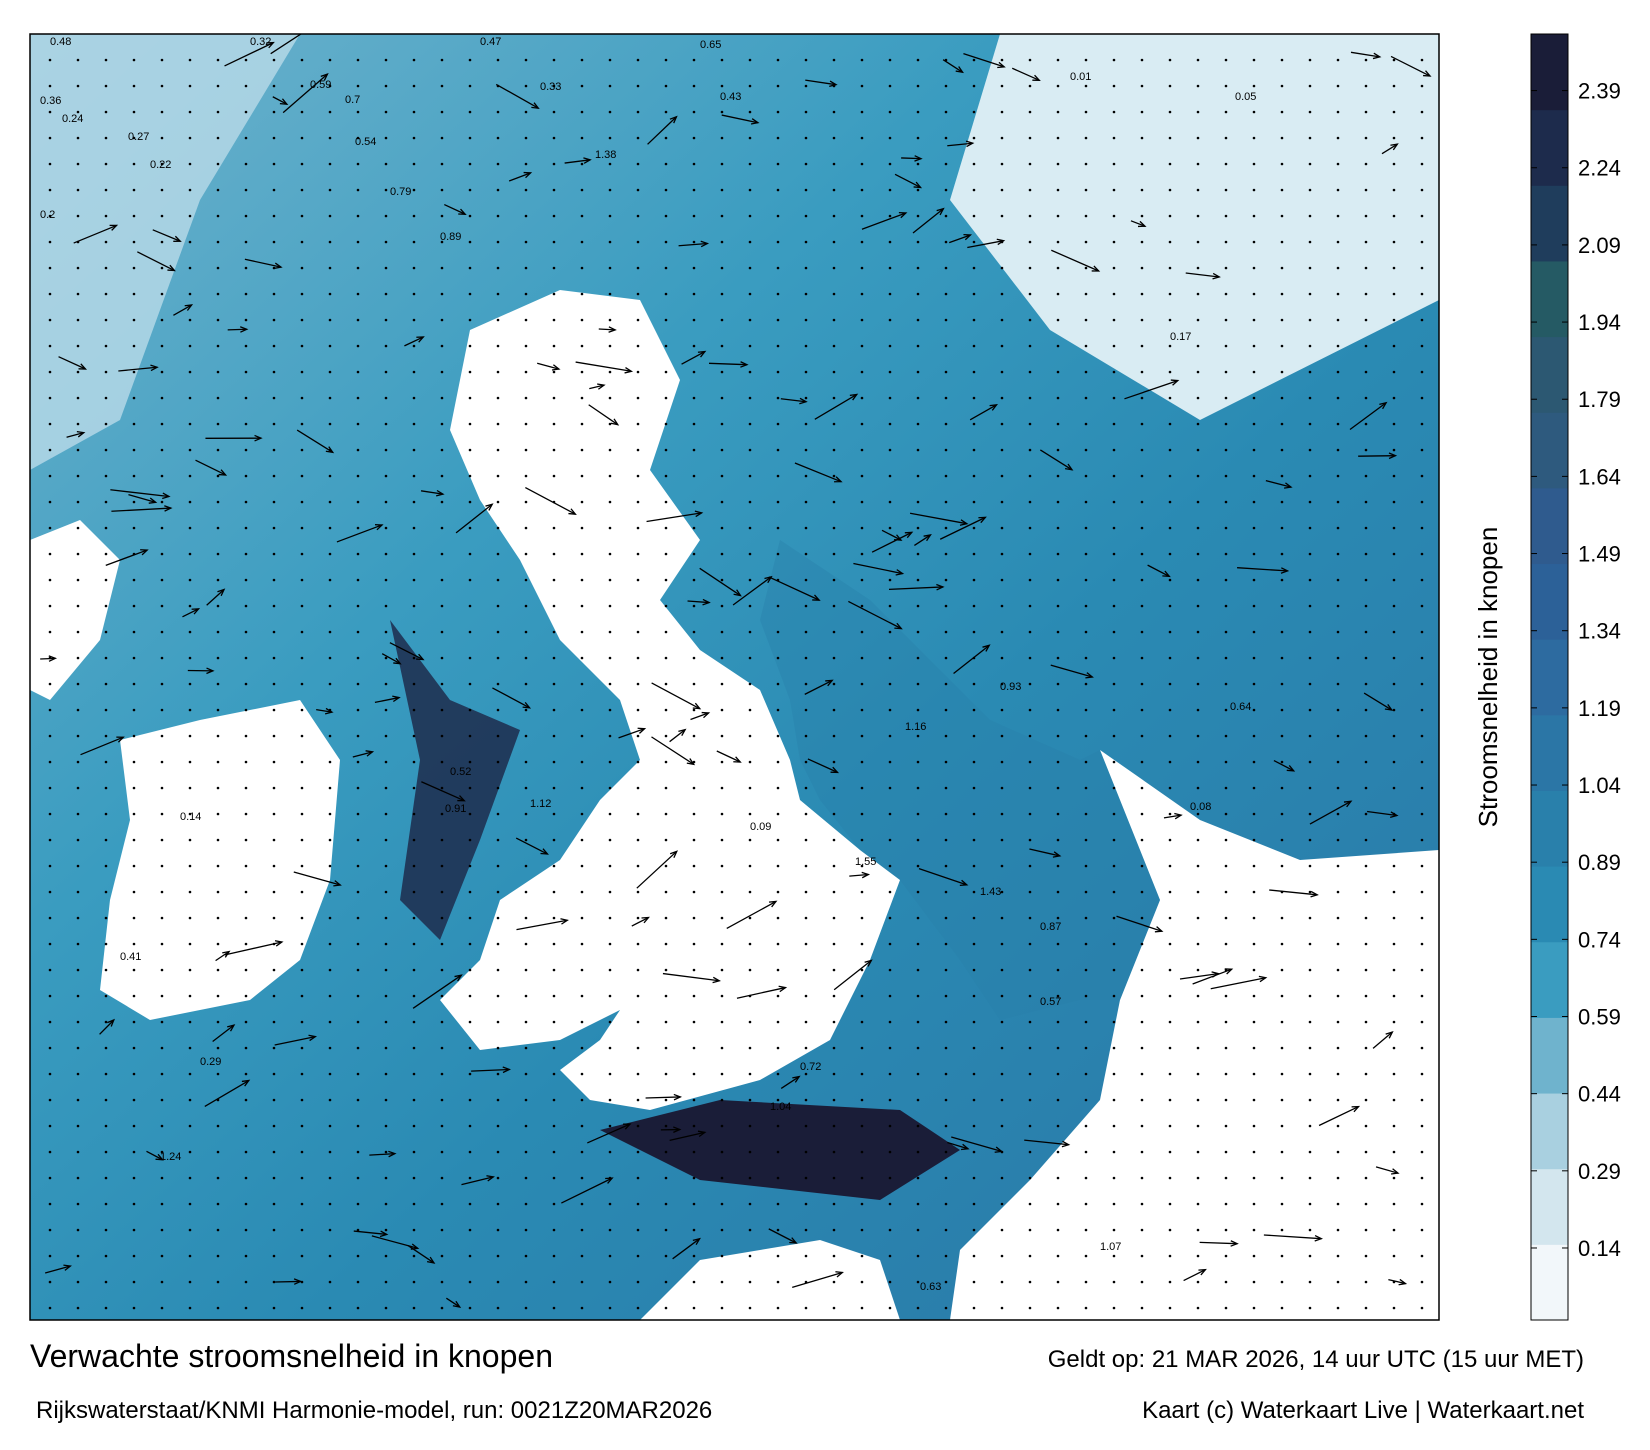 This screenshot has height=1450, width=1650. I want to click on colorbar-tick-label: 1.04, so click(1599, 785).